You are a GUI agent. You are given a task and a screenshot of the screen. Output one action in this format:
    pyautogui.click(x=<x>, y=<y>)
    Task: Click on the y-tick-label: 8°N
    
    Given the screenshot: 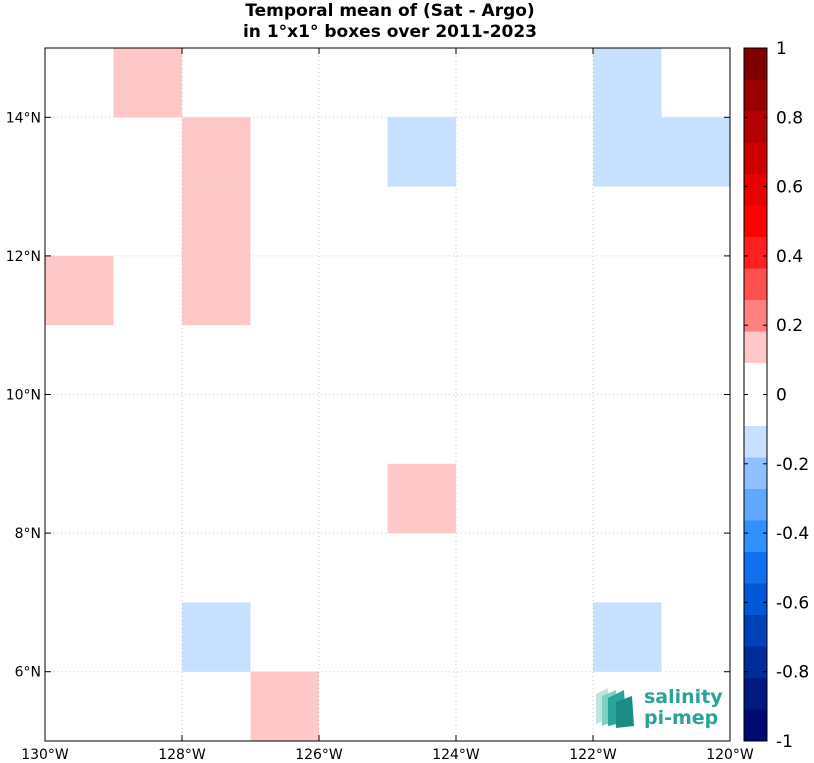 What is the action you would take?
    pyautogui.click(x=28, y=534)
    